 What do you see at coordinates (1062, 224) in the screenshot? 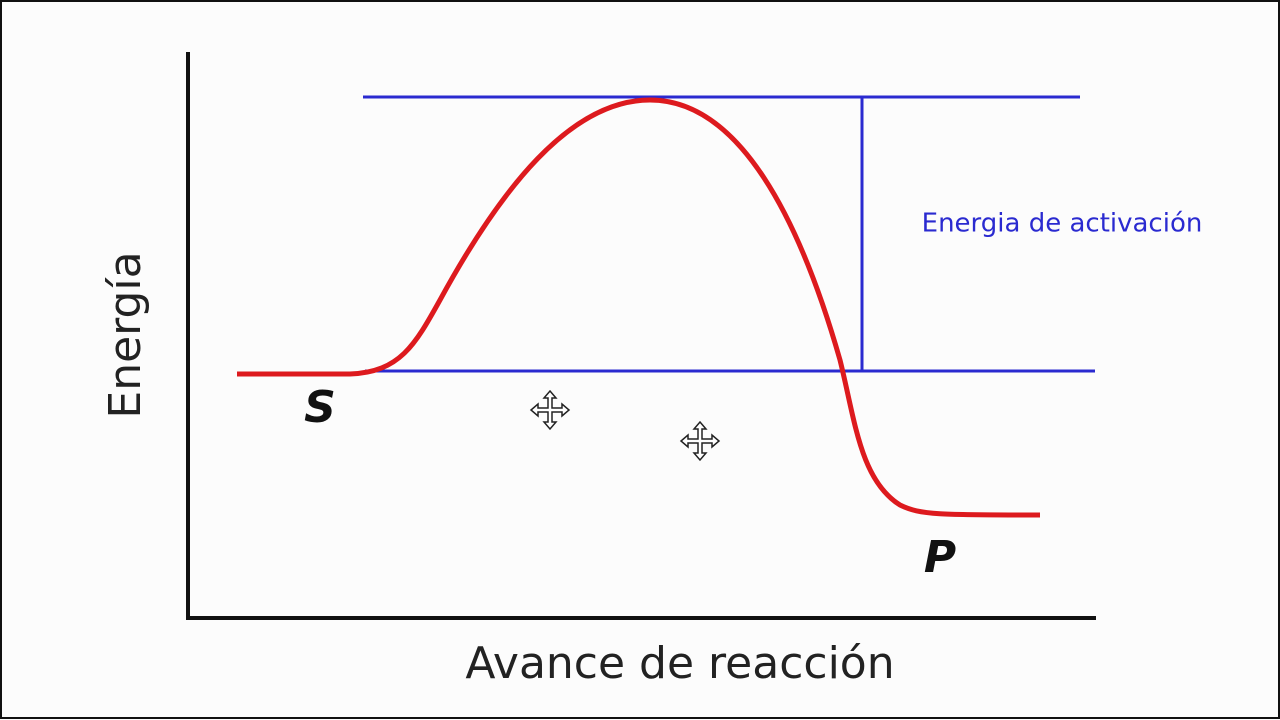
I see `activation-label: Energia de activación` at bounding box center [1062, 224].